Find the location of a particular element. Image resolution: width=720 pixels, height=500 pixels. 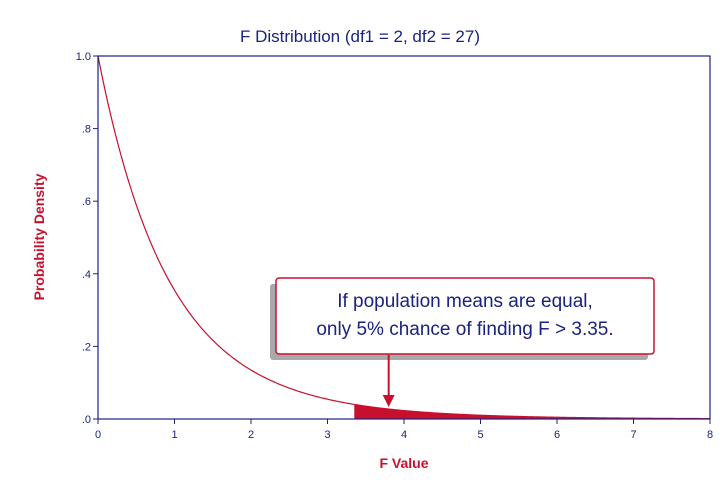

callout-arrow-head is located at coordinates (388, 401).